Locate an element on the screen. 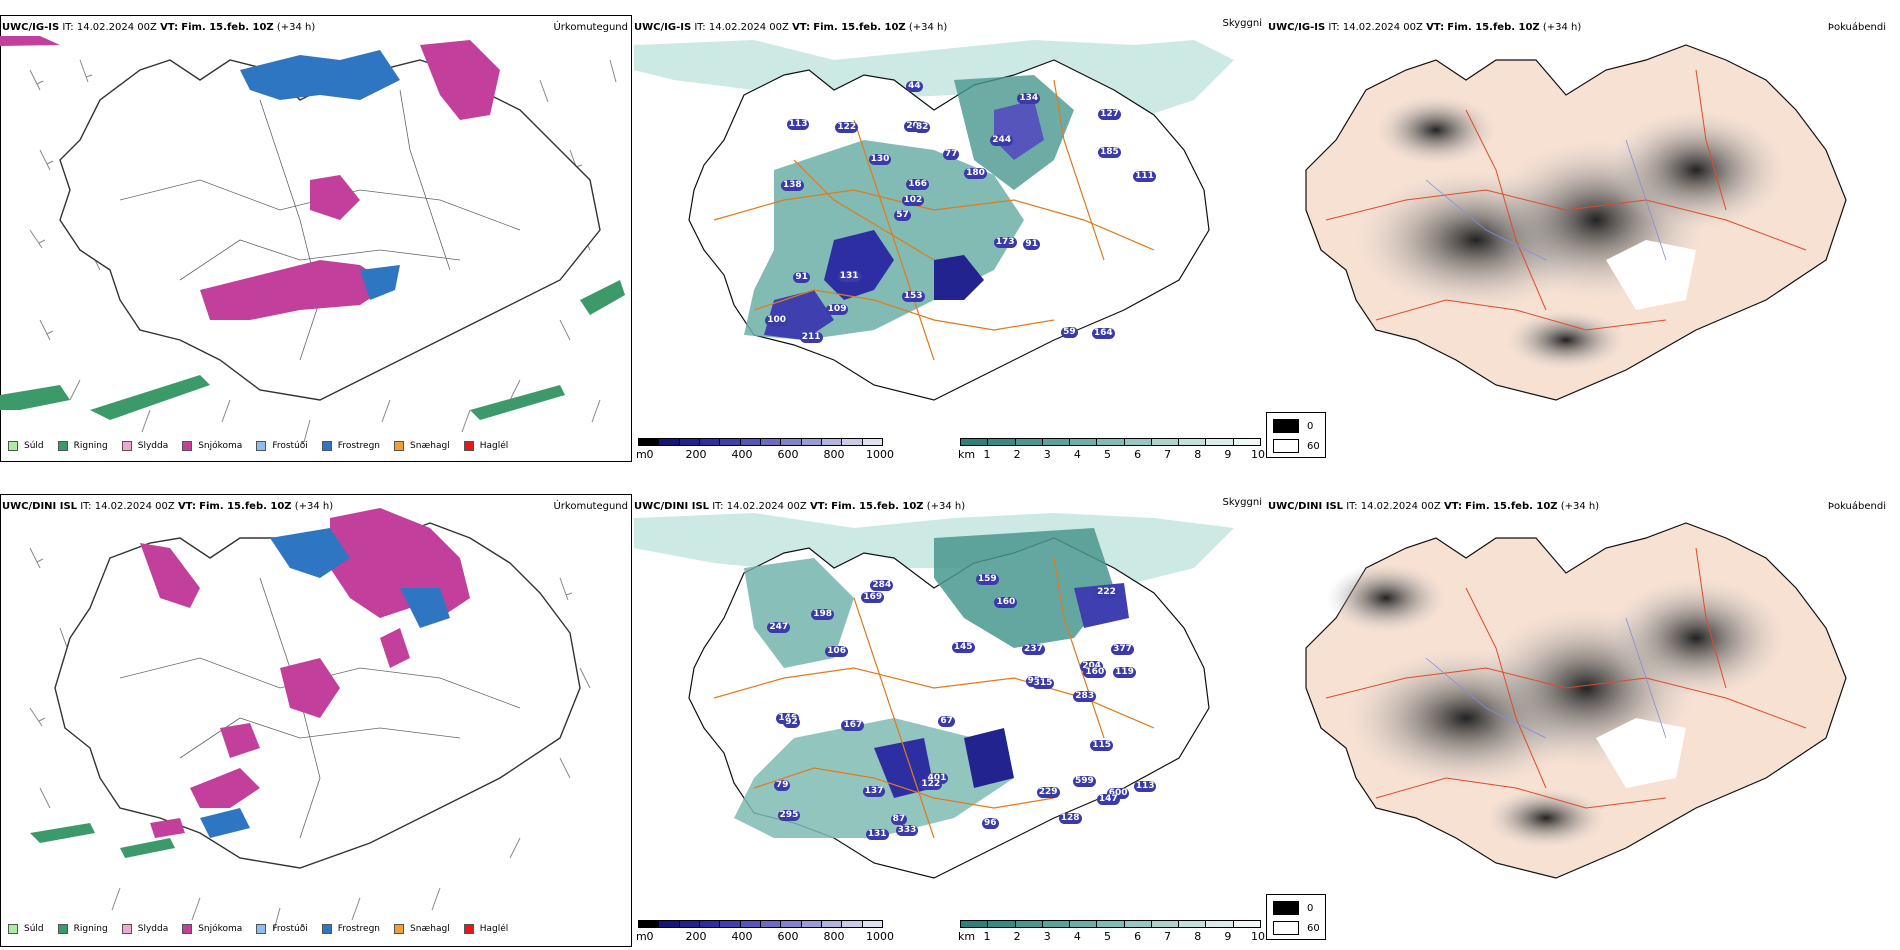  visibility-value-label: 92 is located at coordinates (791, 723).